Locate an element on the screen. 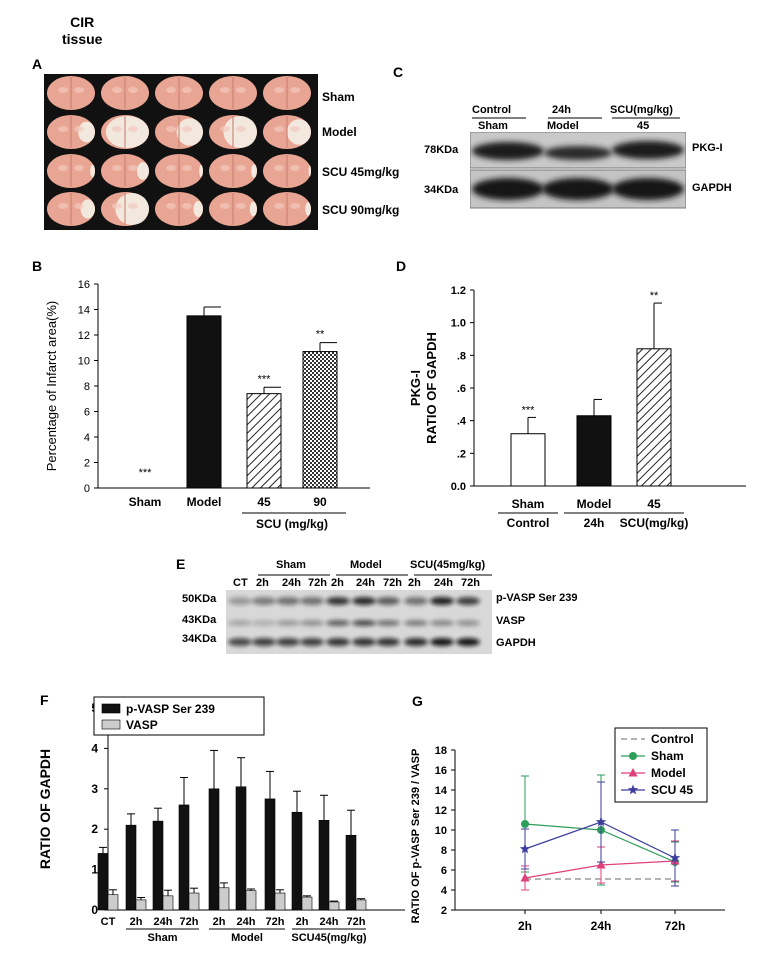  slice-row-label-model: Model is located at coordinates (339, 132).